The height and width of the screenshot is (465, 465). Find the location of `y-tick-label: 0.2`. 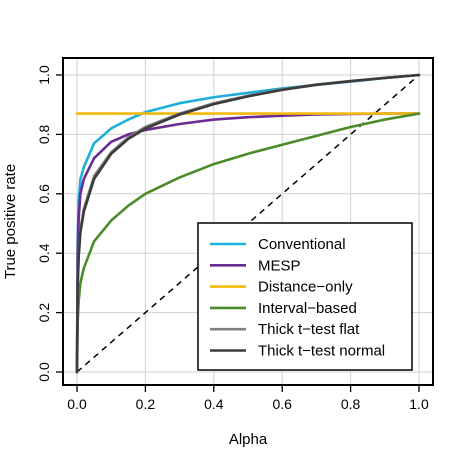

y-tick-label: 0.2 is located at coordinates (44, 313).